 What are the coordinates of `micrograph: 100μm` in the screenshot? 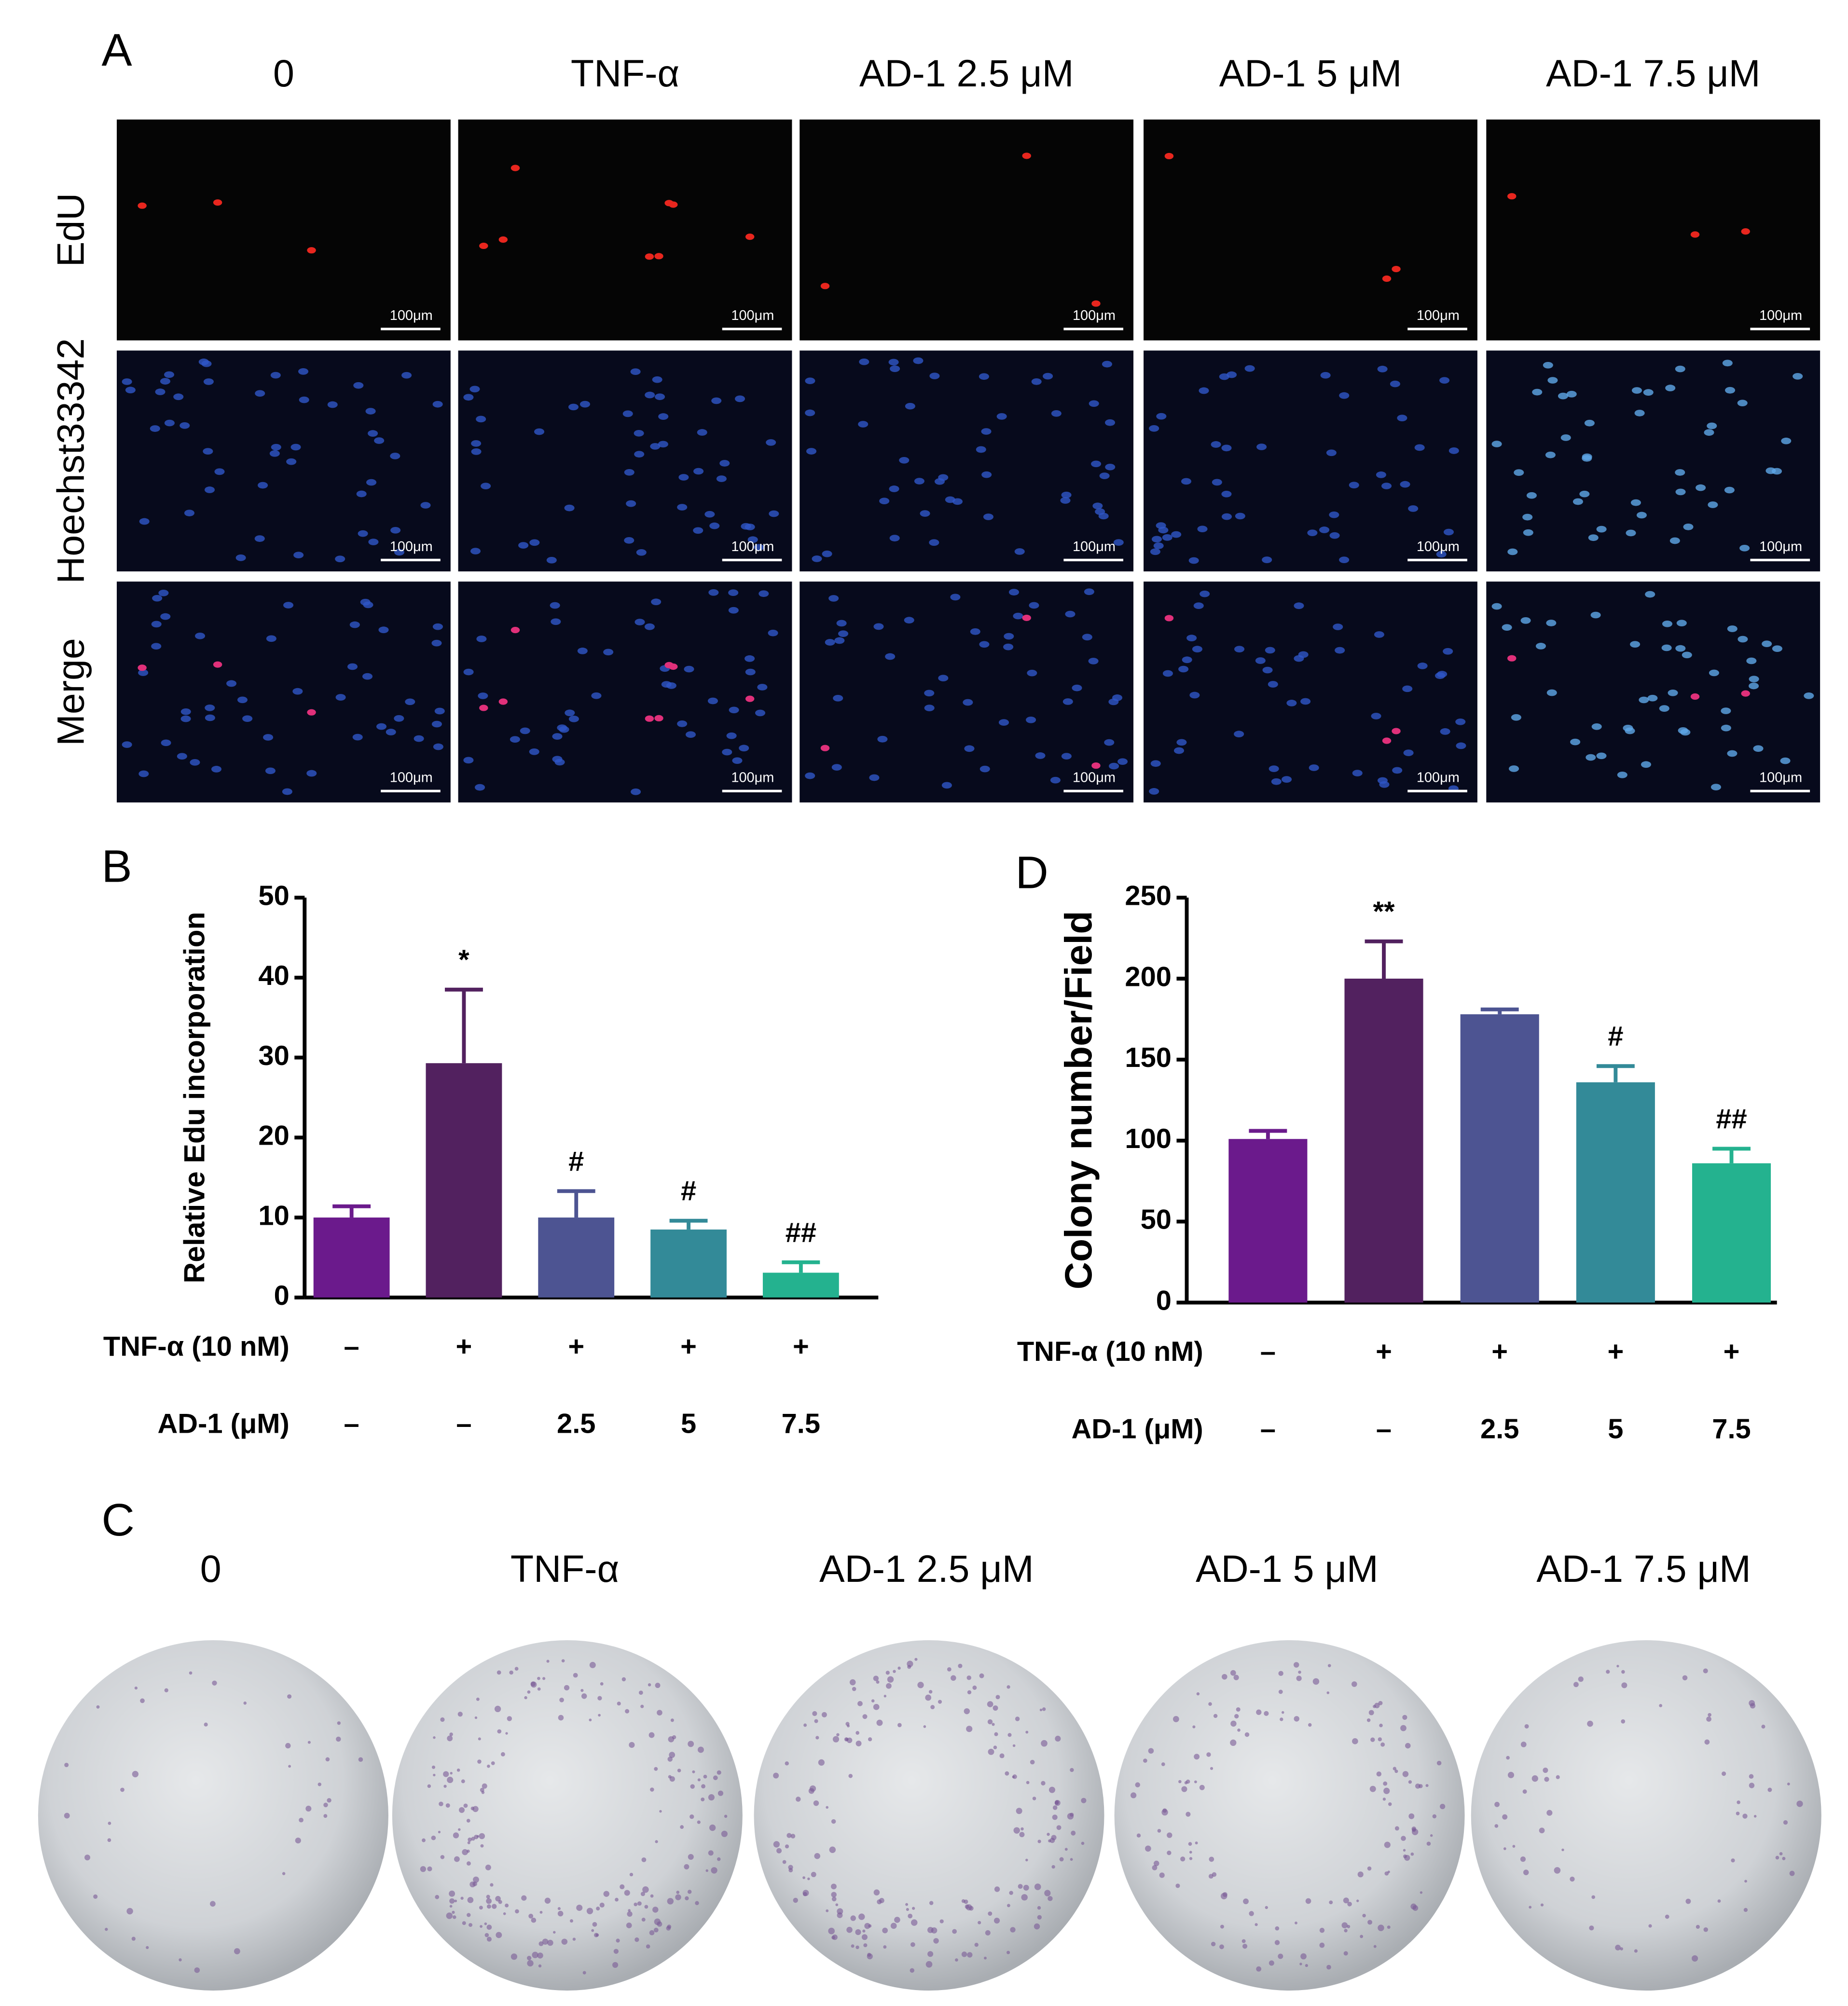 It's located at (1653, 691).